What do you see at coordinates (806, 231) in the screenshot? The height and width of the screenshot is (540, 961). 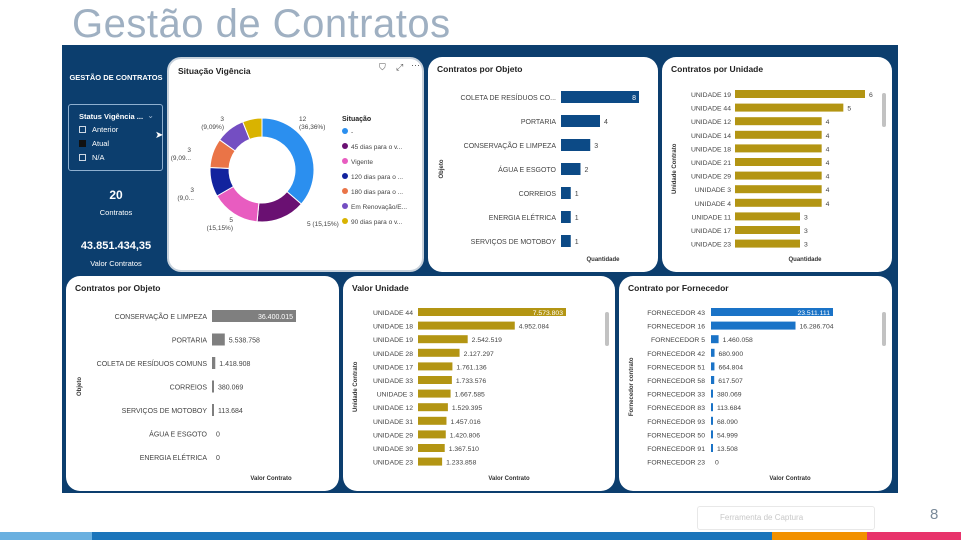 I see `data-label: 3` at bounding box center [806, 231].